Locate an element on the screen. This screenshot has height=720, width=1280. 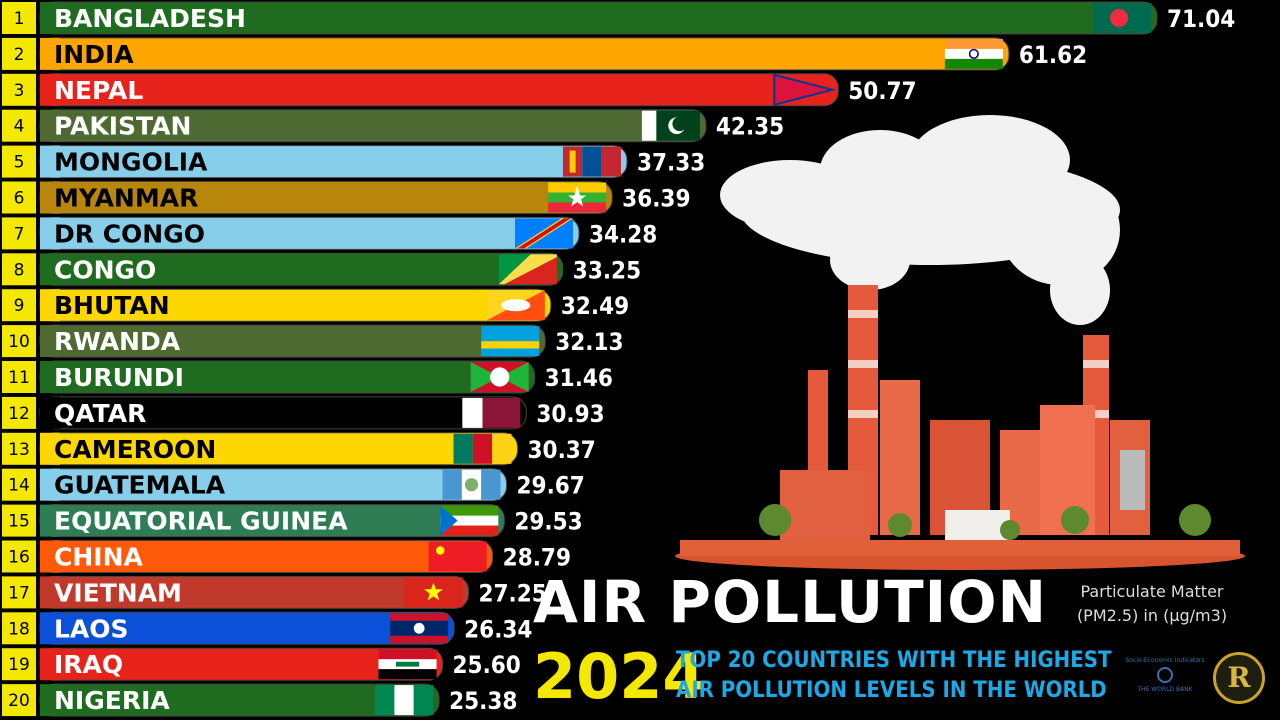
rank-number: 15 is located at coordinates (19, 522).